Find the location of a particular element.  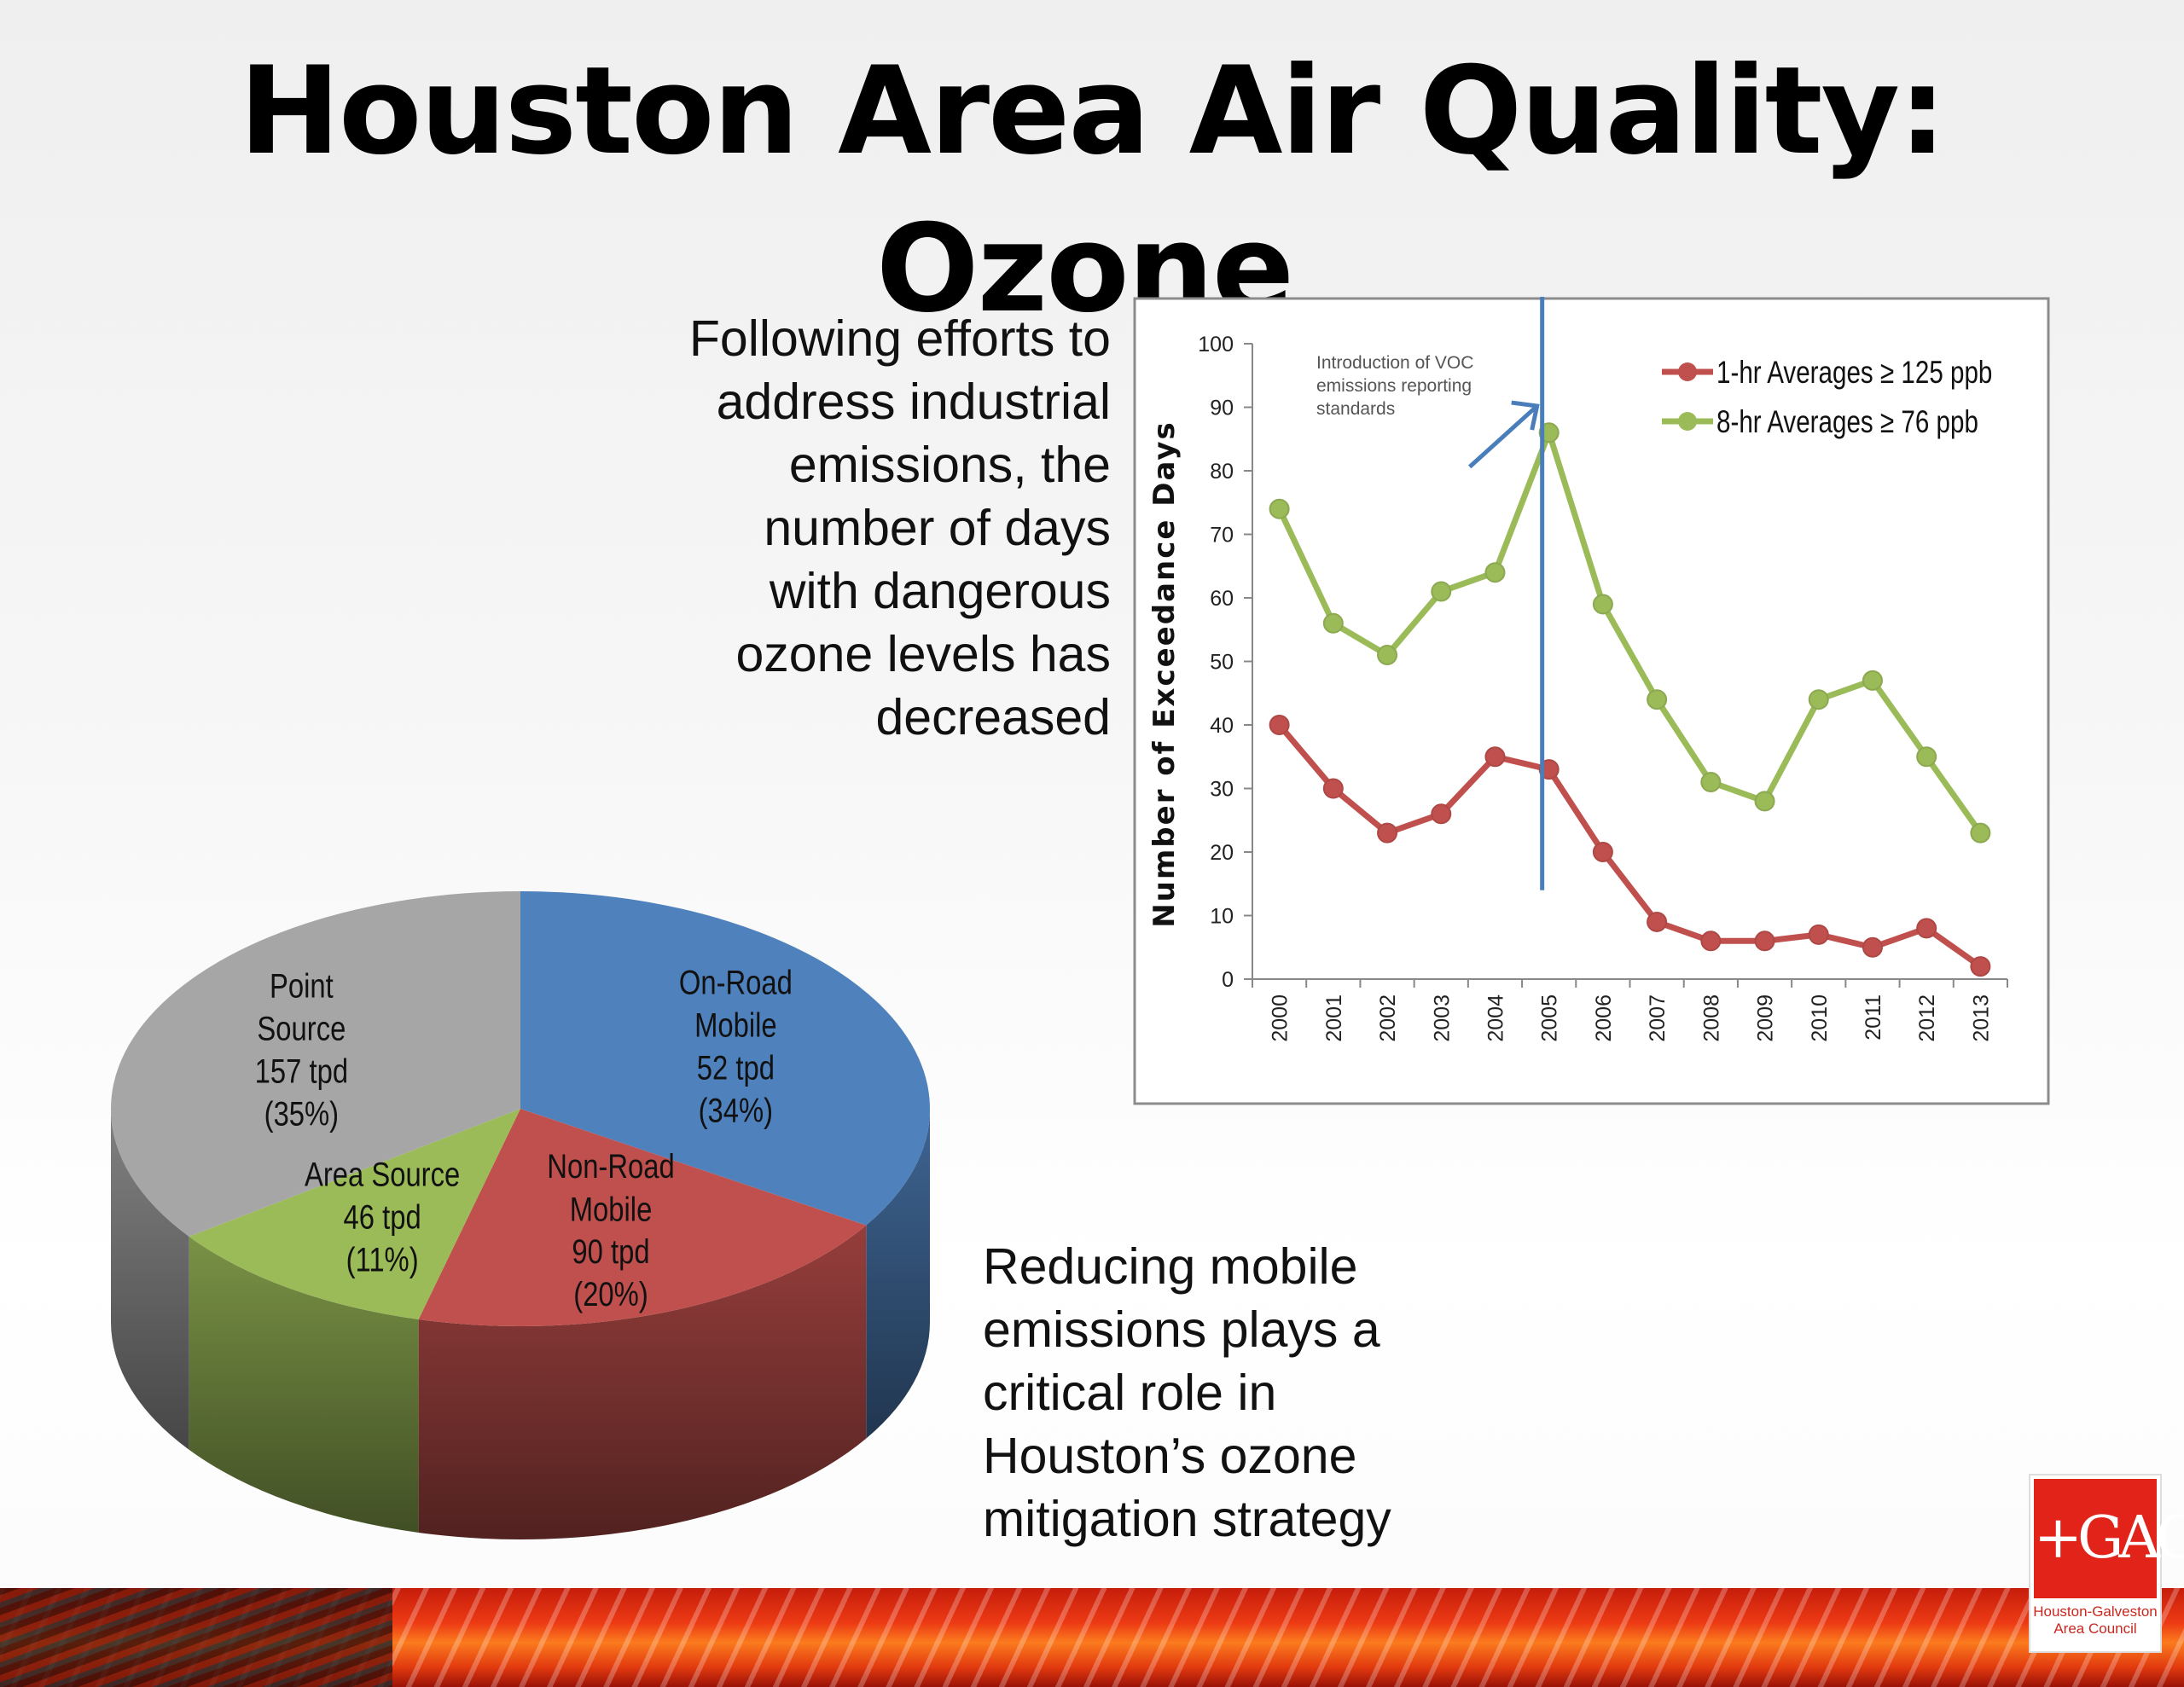

x-tick-label: 2001 is located at coordinates (1334, 1018).